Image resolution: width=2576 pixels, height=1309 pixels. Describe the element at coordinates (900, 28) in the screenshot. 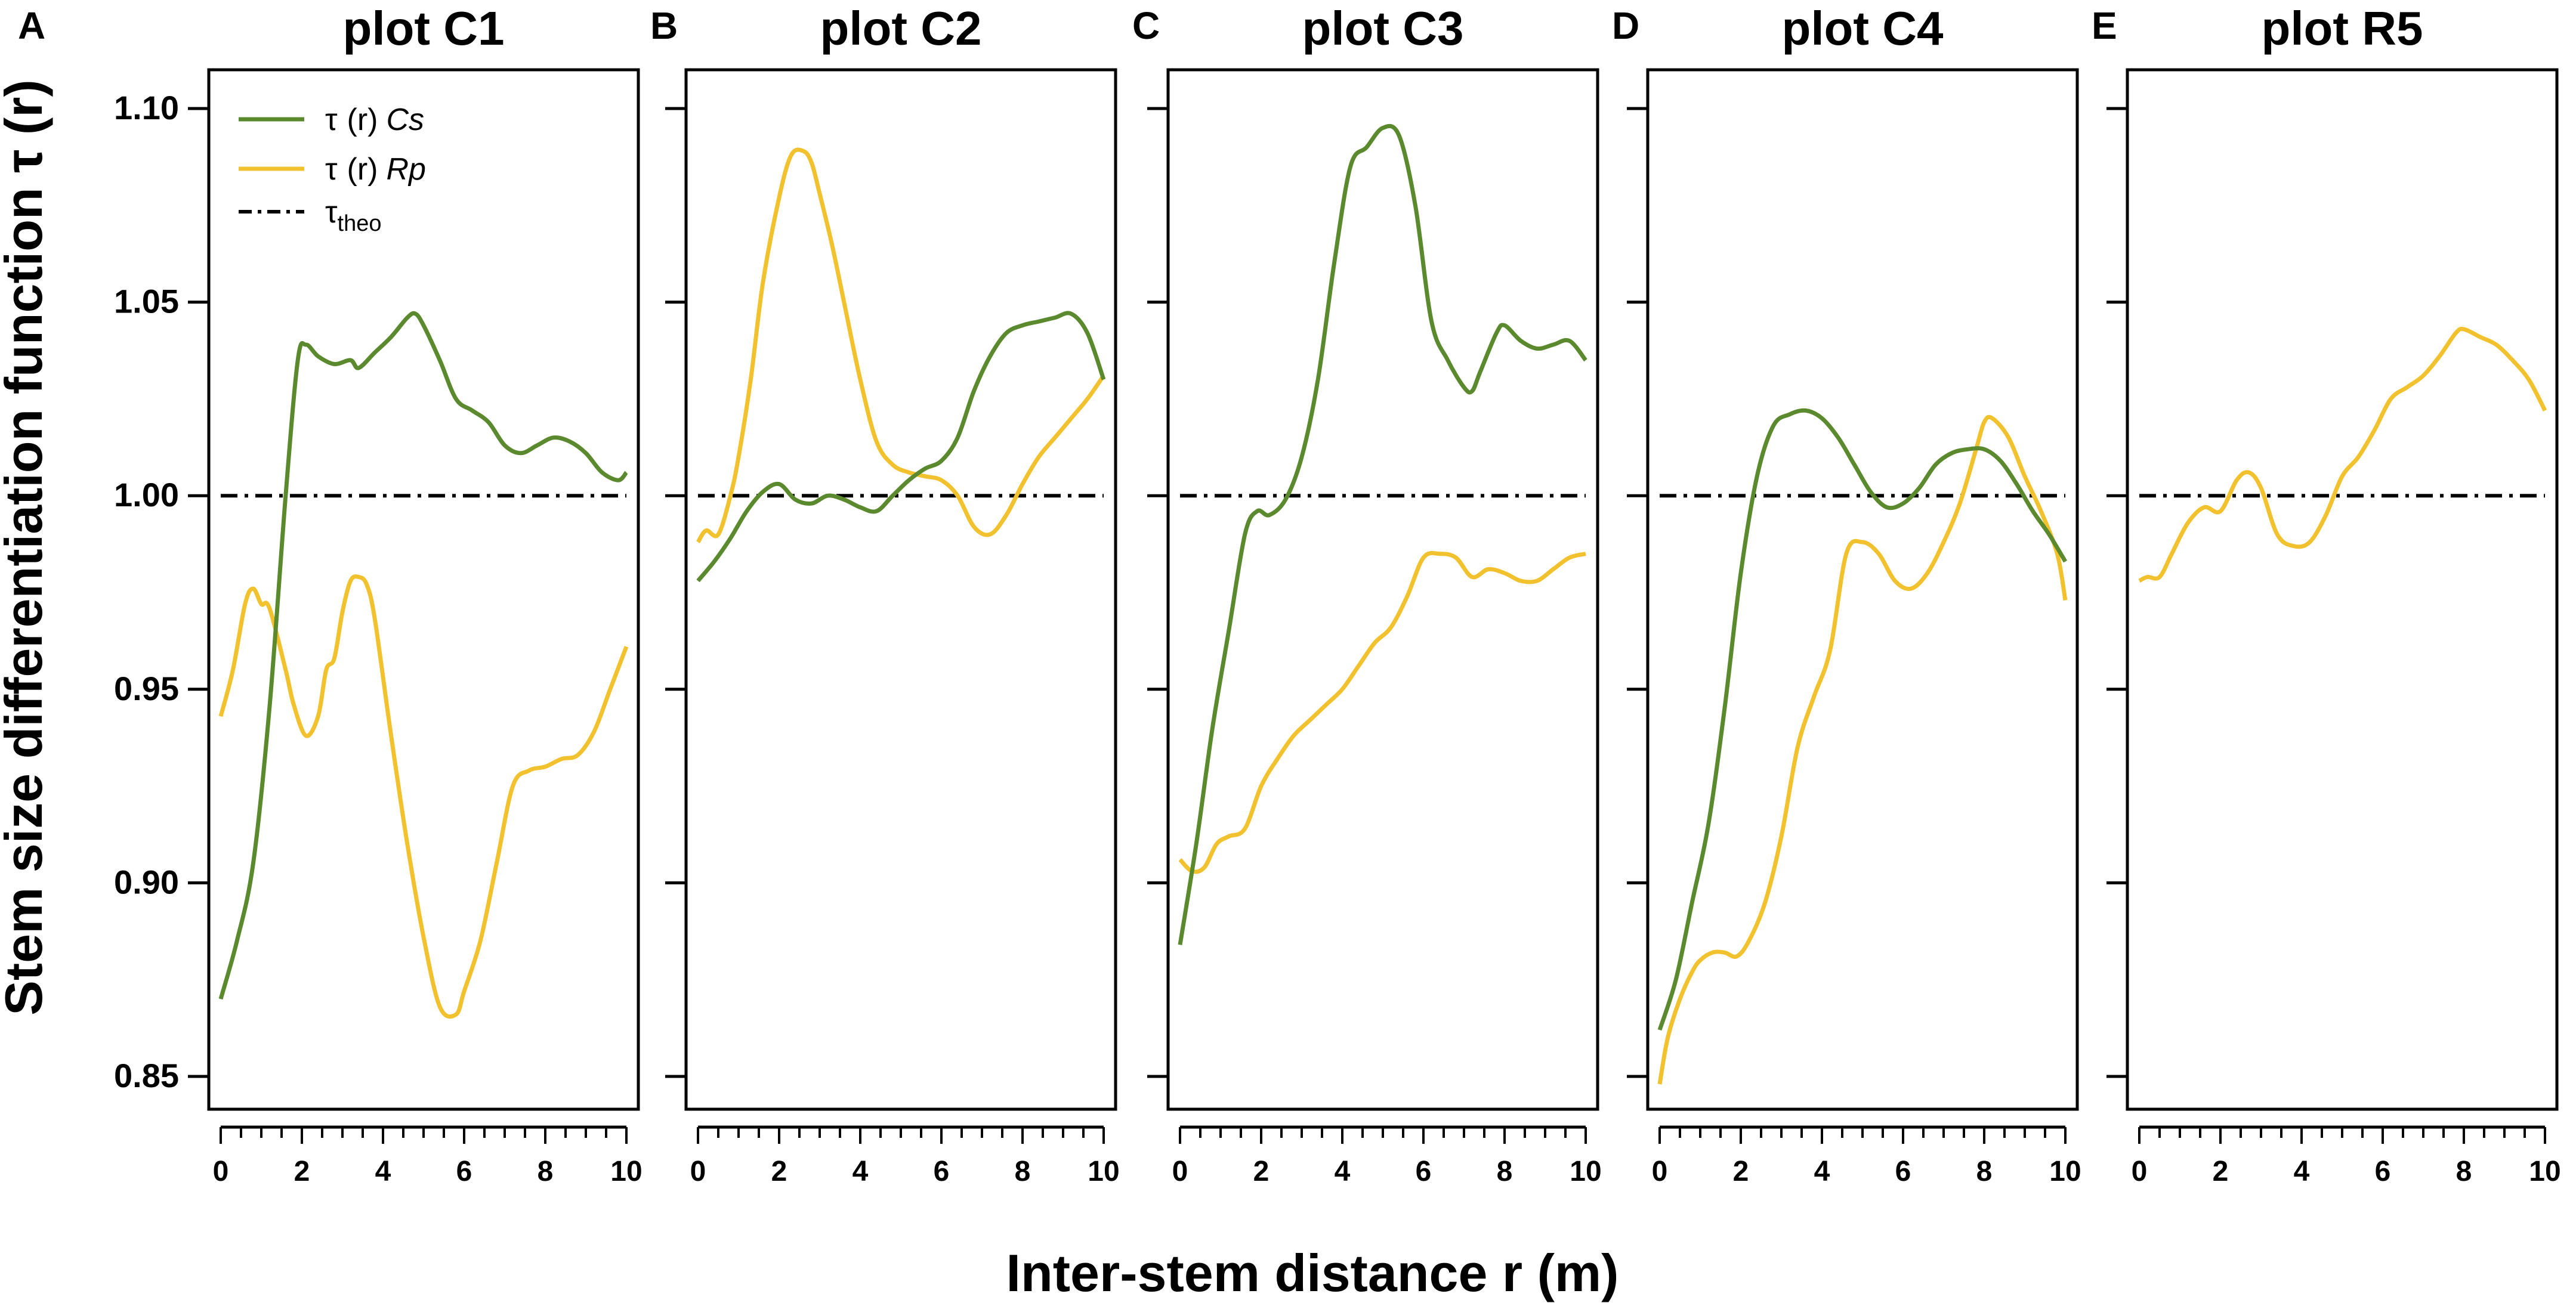

I see `panel-title: plot C2` at that location.